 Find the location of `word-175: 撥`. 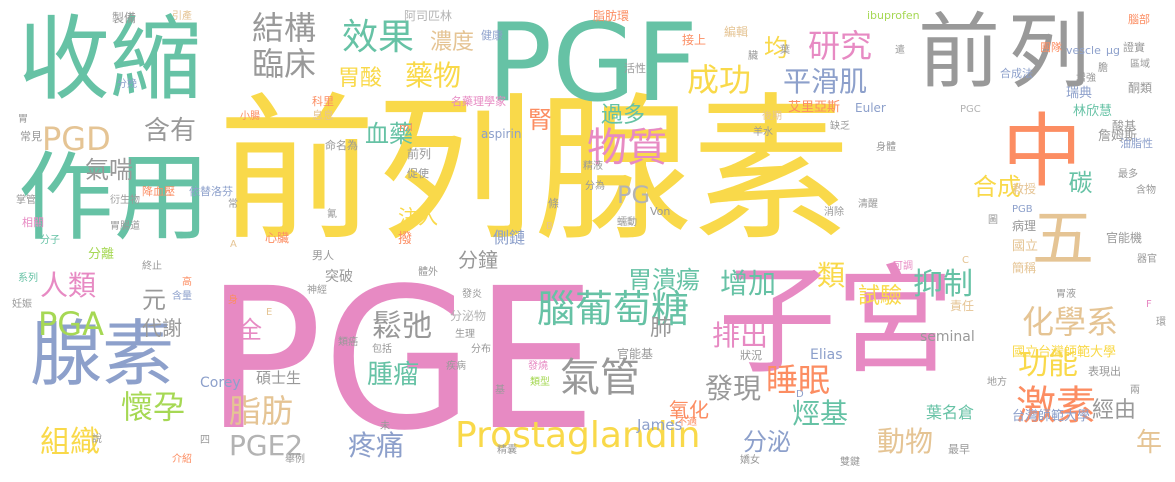

word-175: 撥 is located at coordinates (405, 239).